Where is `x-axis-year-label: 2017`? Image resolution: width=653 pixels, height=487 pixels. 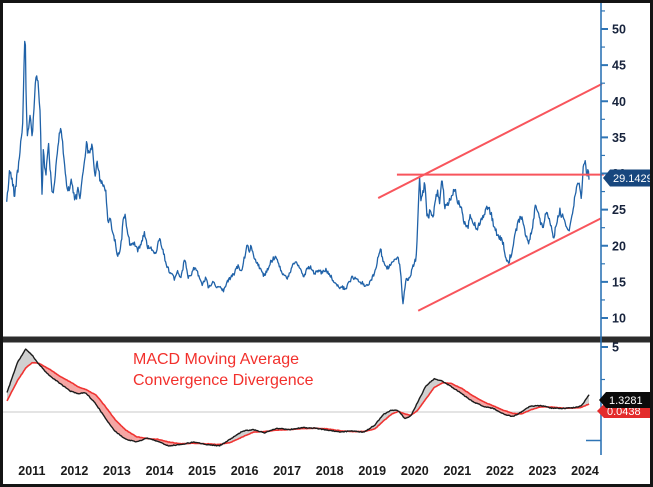
x-axis-year-label: 2017 is located at coordinates (287, 471).